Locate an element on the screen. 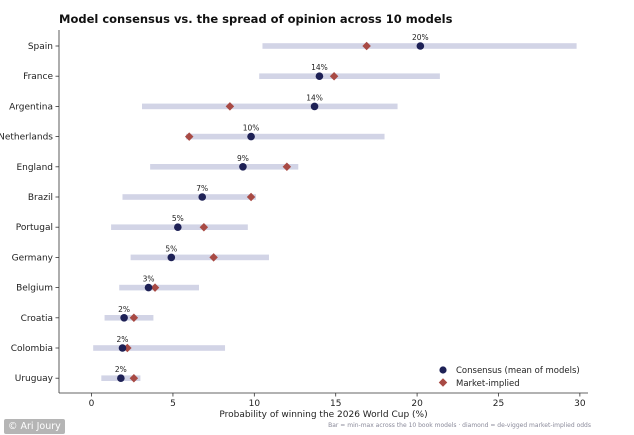 The image size is (634, 435). x-tick-label-20: 20 is located at coordinates (417, 404).